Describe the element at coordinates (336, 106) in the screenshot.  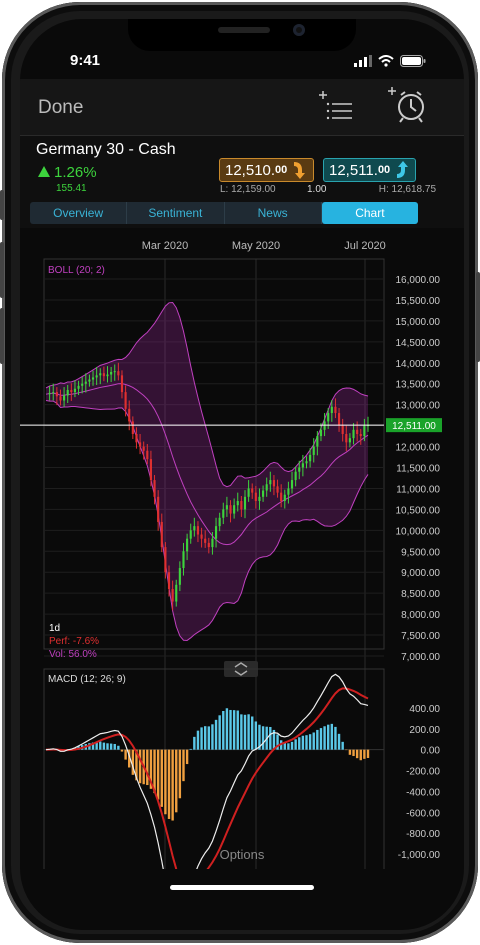
I see `add-list-icon` at that location.